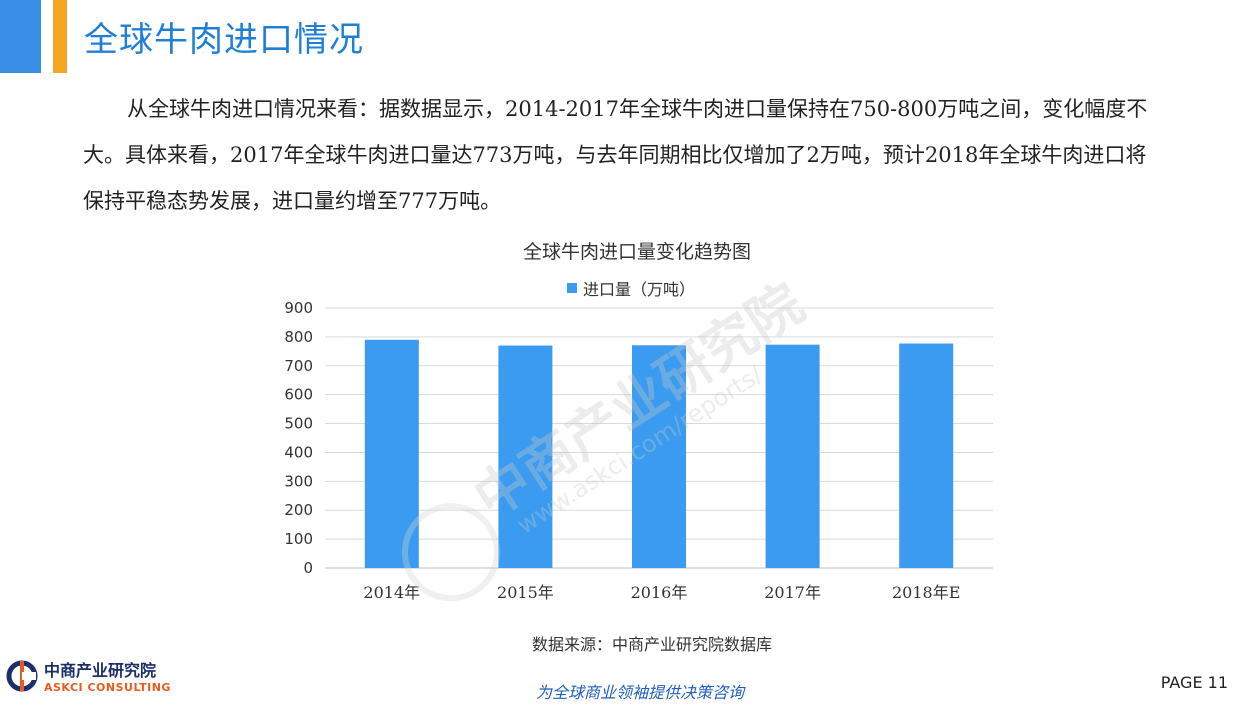 The height and width of the screenshot is (713, 1250). What do you see at coordinates (298, 452) in the screenshot?
I see `y-tick-label: 400` at bounding box center [298, 452].